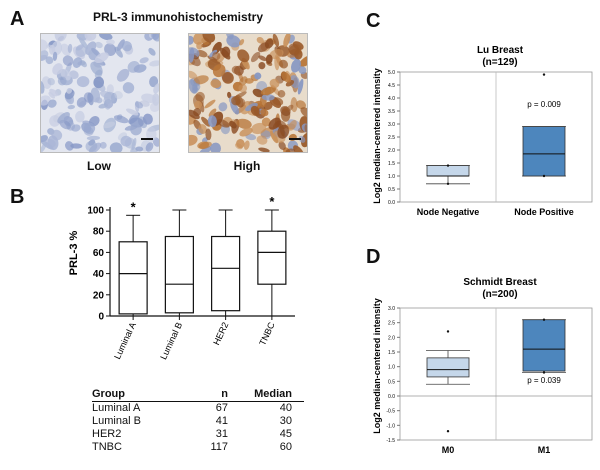 This screenshot has height=470, width=600. I want to click on table-header-row: Group n Median, so click(198, 395).